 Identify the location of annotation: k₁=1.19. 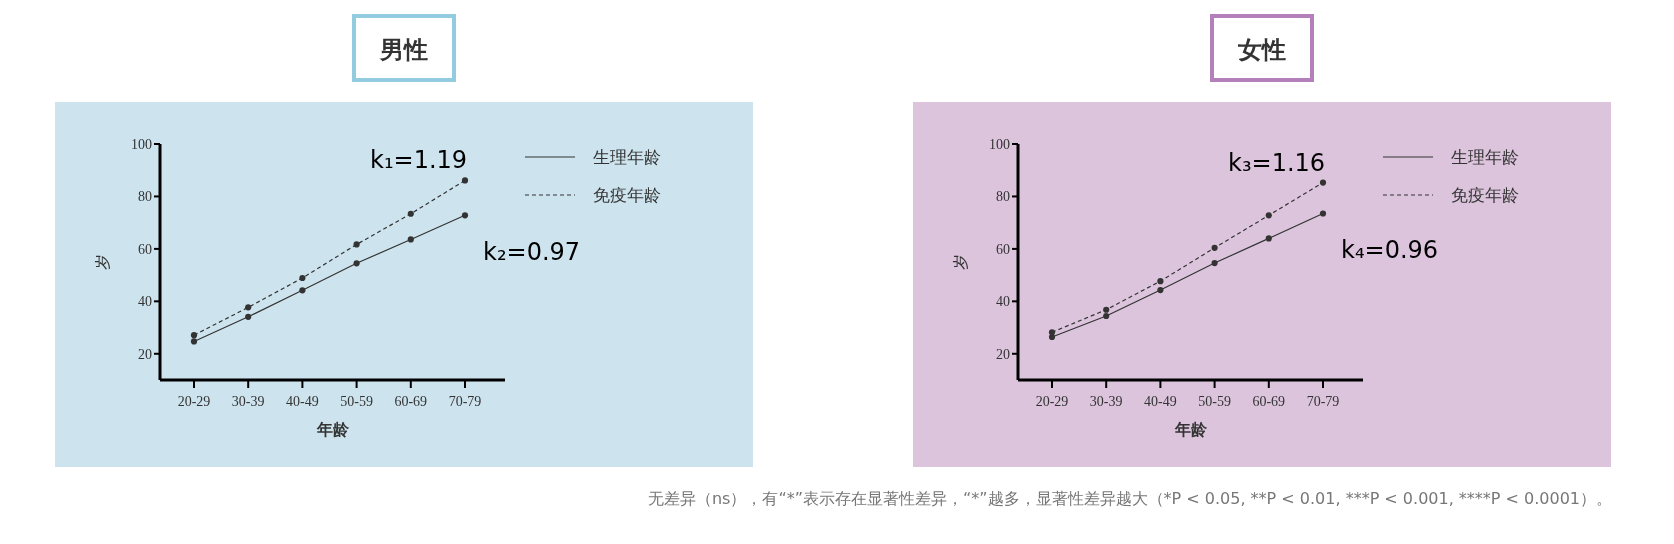
(419, 160).